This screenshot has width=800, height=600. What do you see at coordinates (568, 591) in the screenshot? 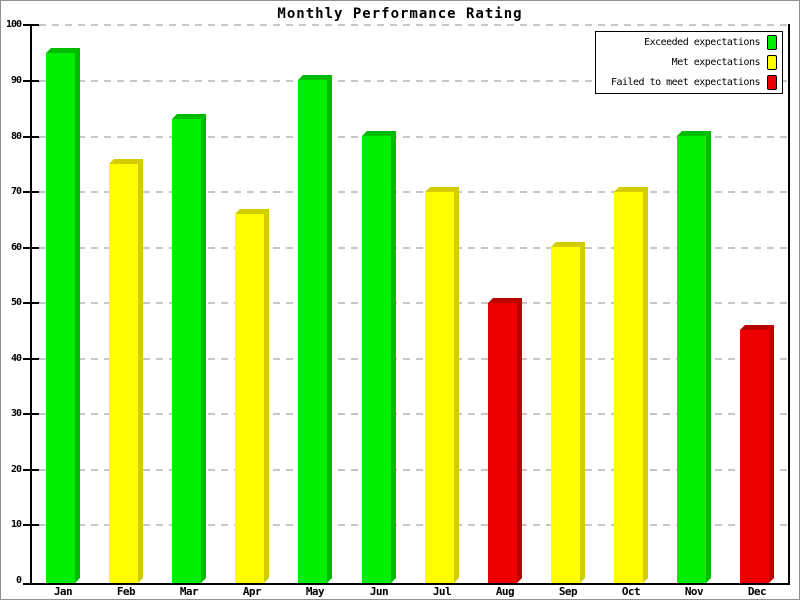
I see `x-tick-label-sep: Sep` at bounding box center [568, 591].